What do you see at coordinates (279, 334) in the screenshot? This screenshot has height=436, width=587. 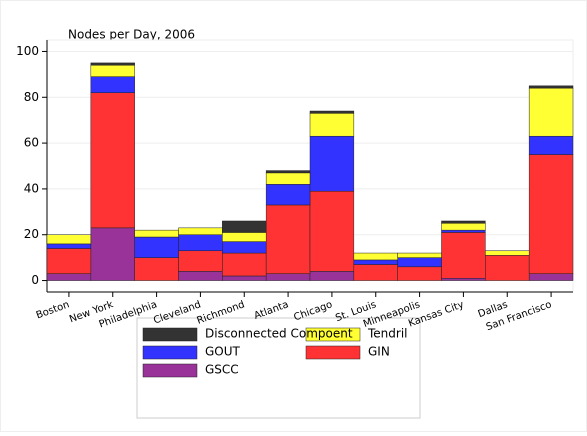 I see `legend-label: Disconnected Compoent` at bounding box center [279, 334].